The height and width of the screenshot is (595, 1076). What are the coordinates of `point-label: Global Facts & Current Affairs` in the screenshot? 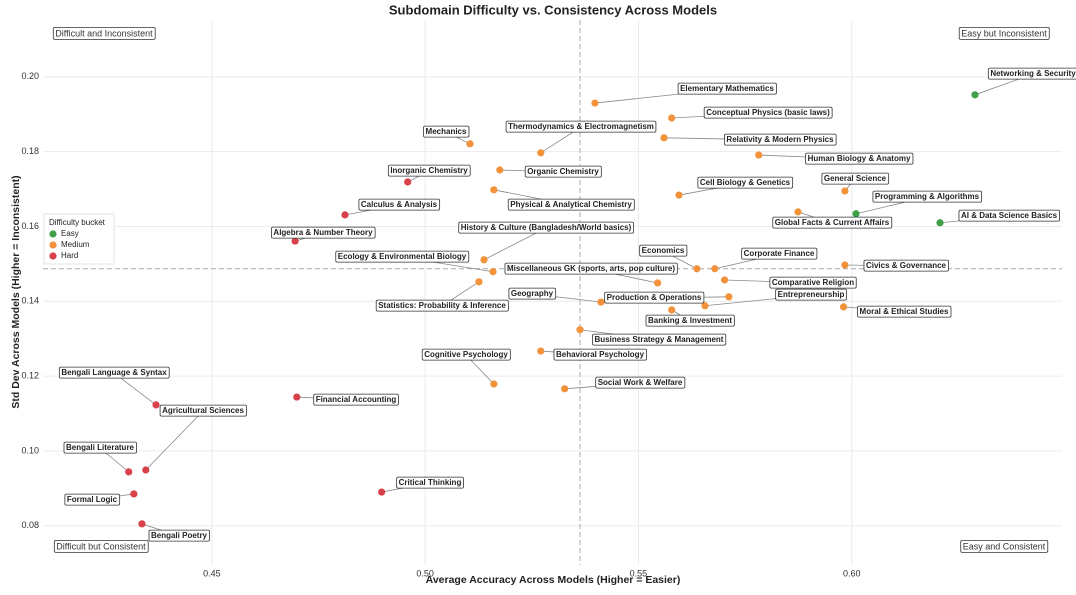 It's located at (832, 222).